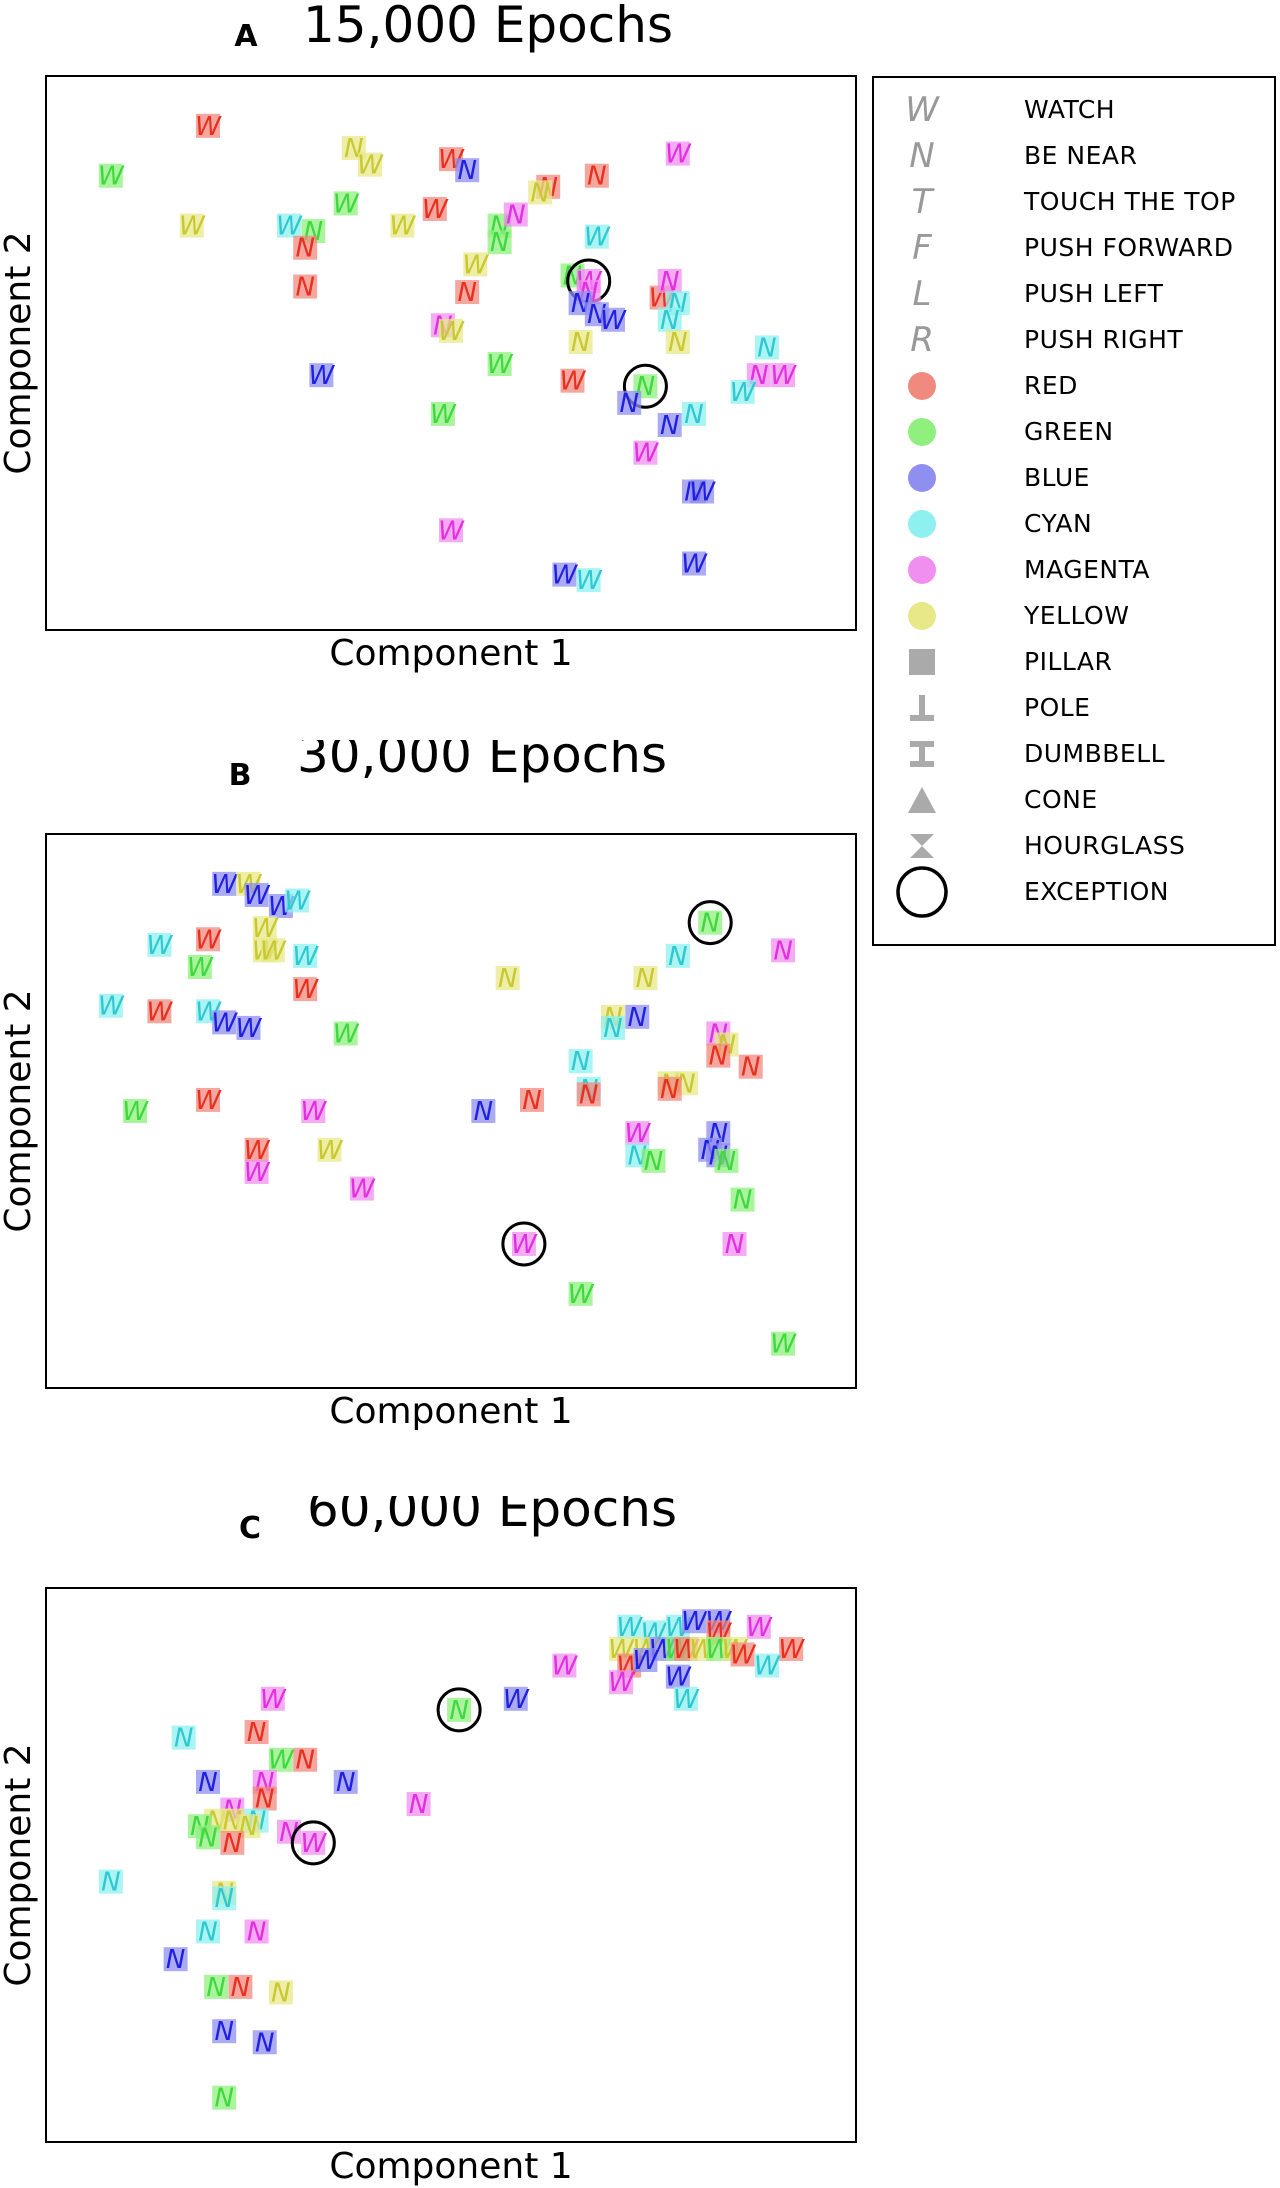  Describe the element at coordinates (1074, 386) in the screenshot. I see `legend-item-red: RED` at that location.